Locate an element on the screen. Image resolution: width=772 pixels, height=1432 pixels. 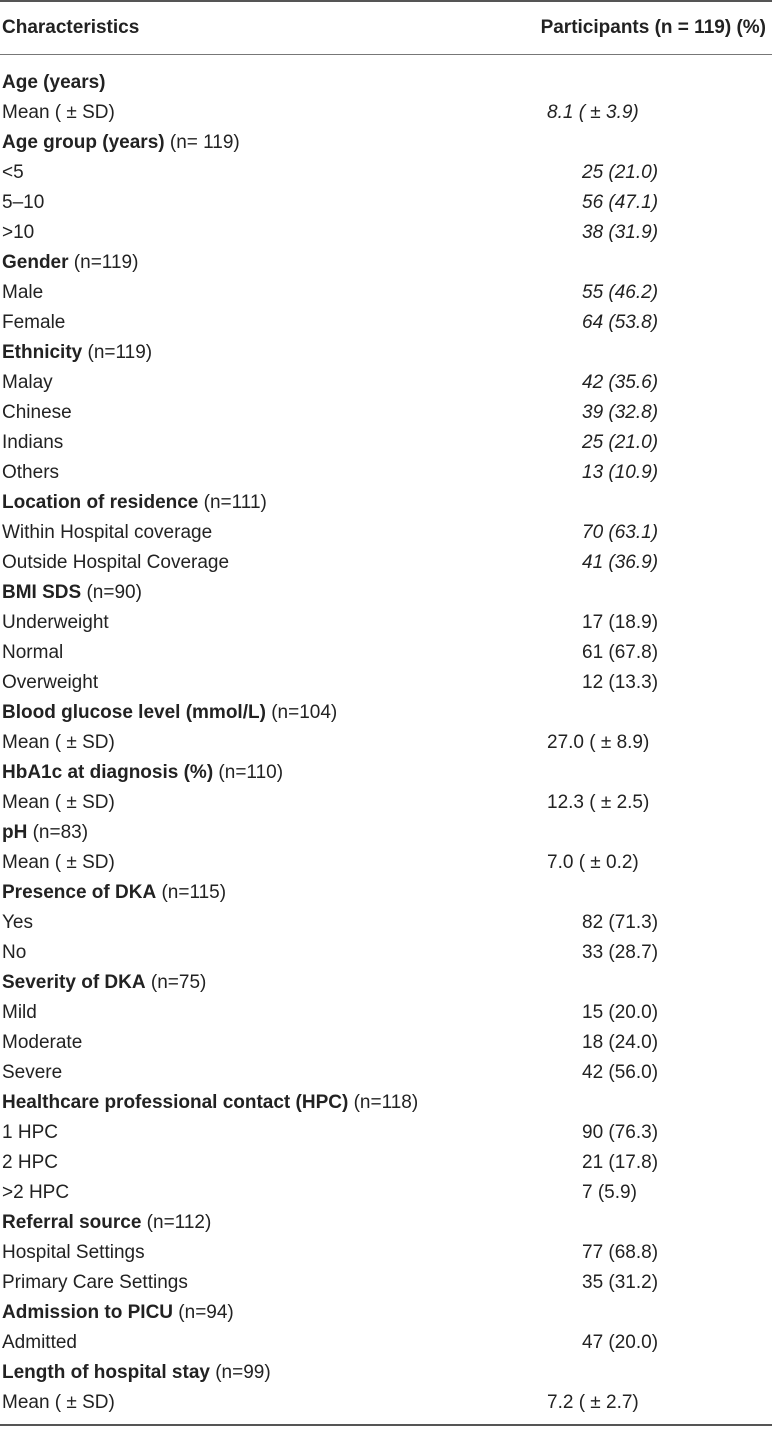
section-title: Location of residence is located at coordinates (100, 502).